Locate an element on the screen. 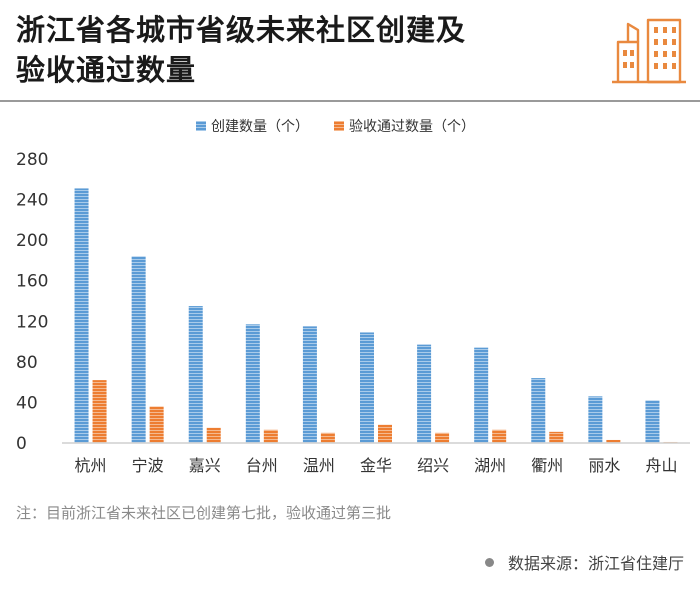 Image resolution: width=700 pixels, height=589 pixels. x-tick-label: 金华 is located at coordinates (376, 465).